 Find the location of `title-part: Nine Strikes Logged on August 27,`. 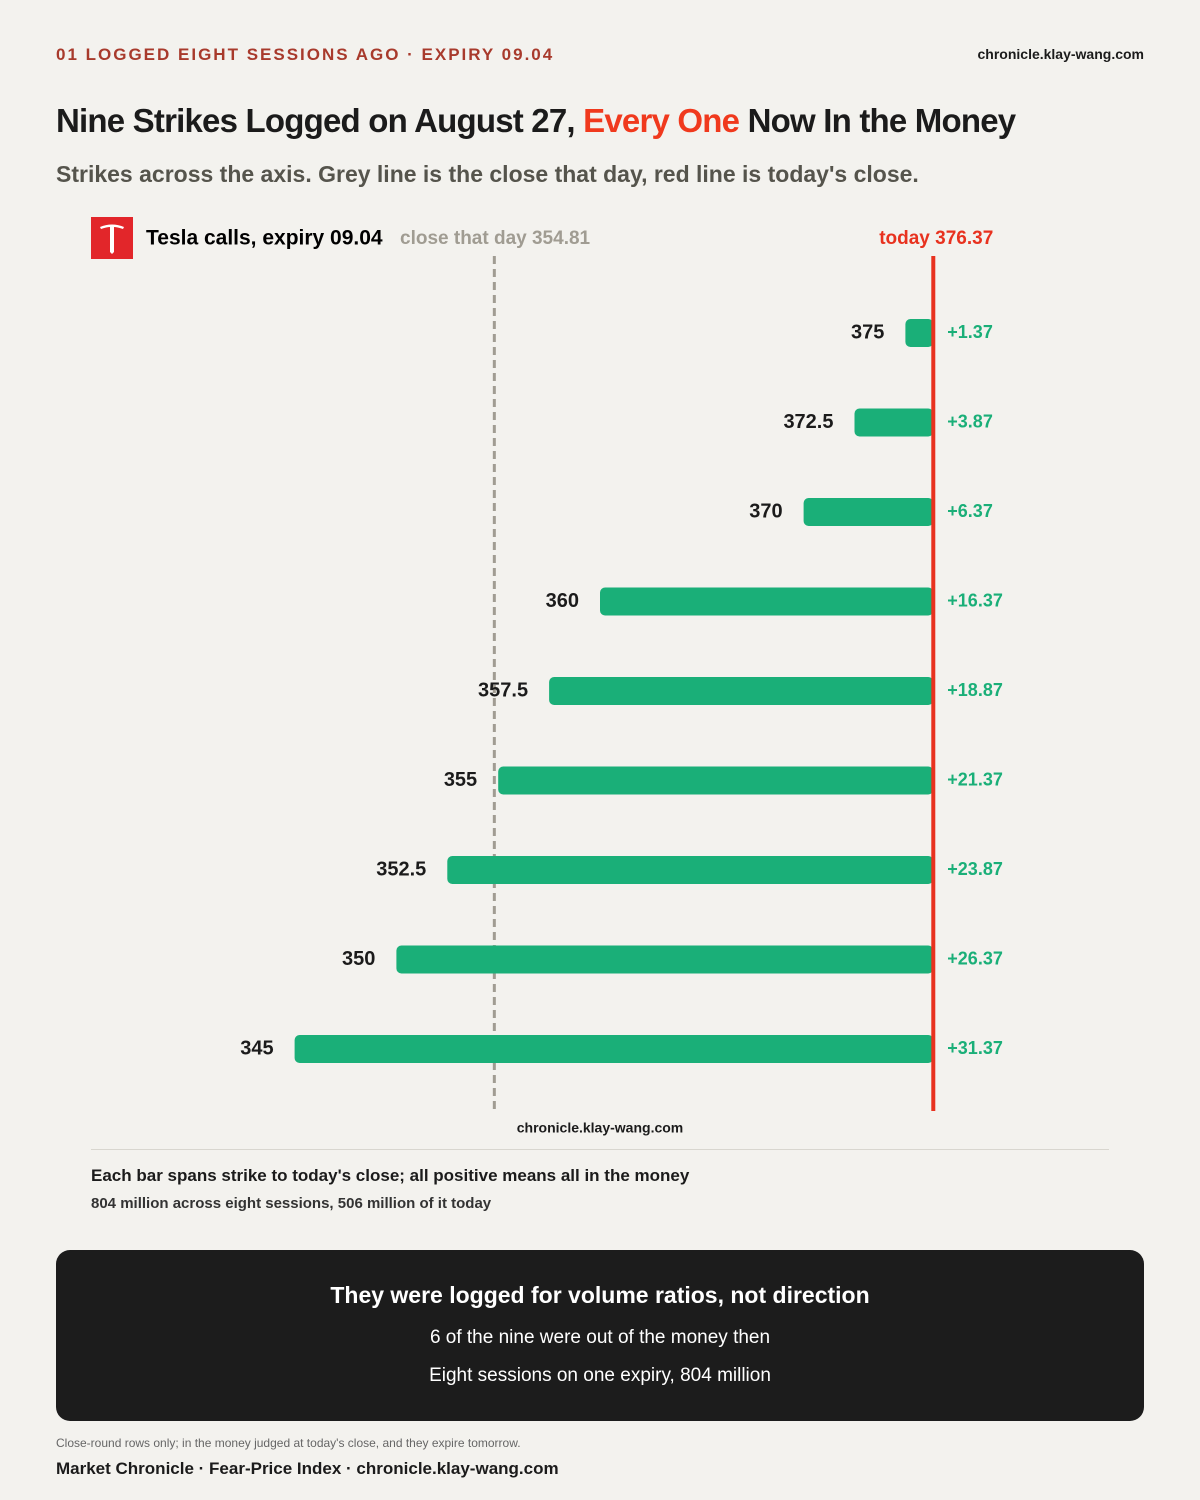

title-part: Nine Strikes Logged on August 27, is located at coordinates (316, 120).